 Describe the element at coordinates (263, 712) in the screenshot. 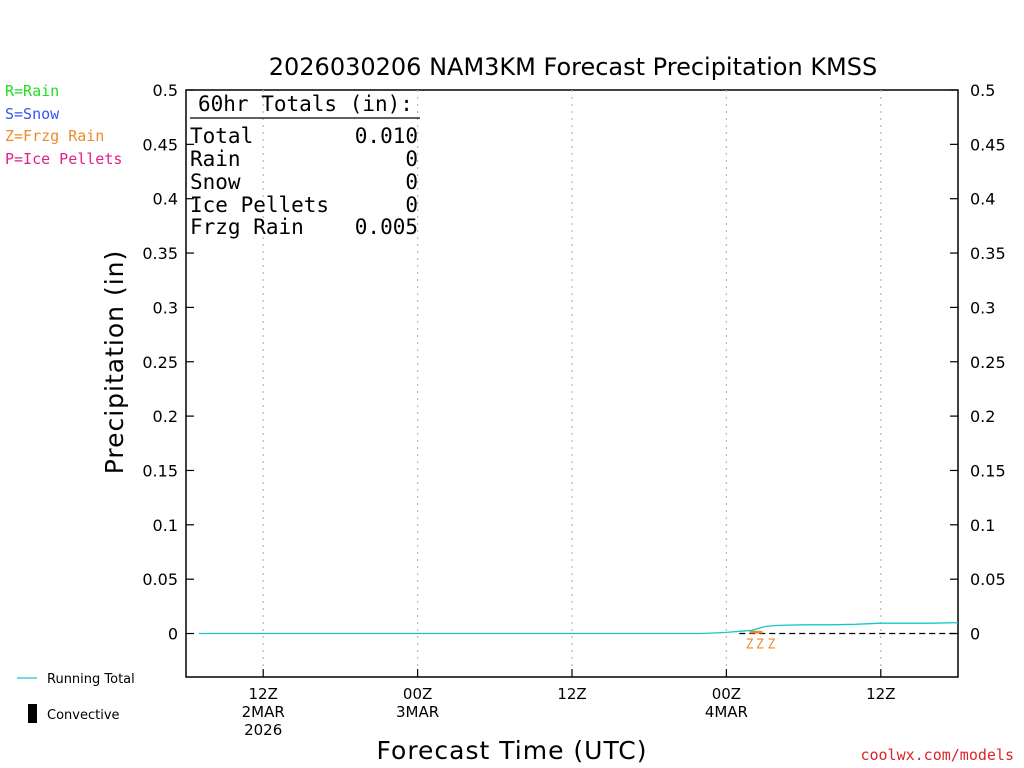

I see `x-tick-label: 2MAR` at that location.